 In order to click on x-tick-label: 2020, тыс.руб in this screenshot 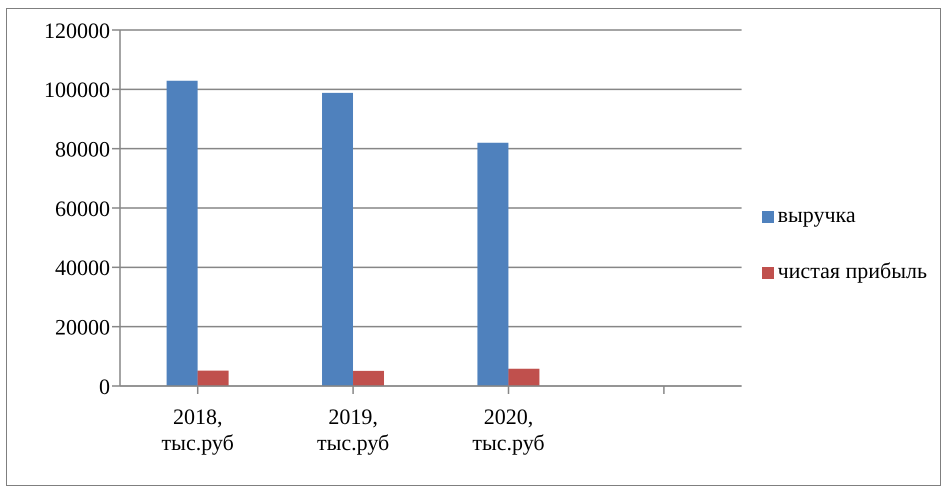, I will do `click(508, 430)`.